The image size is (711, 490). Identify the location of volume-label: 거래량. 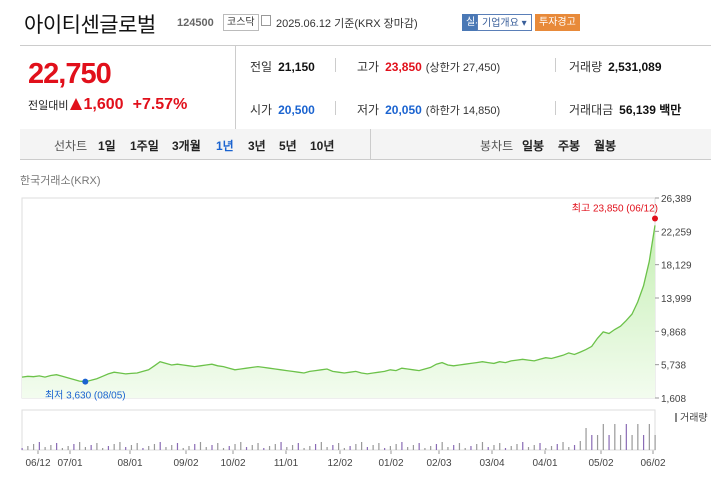
(586, 67).